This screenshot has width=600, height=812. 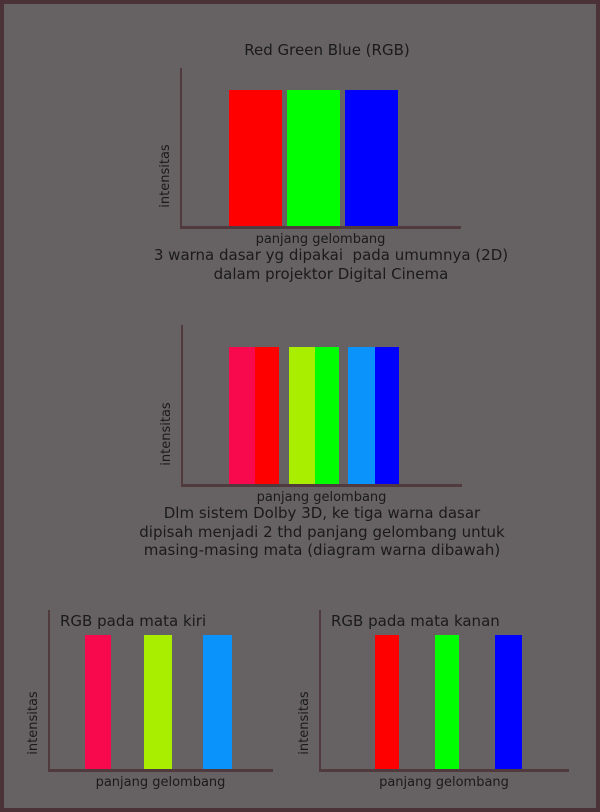 What do you see at coordinates (508, 702) in the screenshot?
I see `right-eye-blue-bar` at bounding box center [508, 702].